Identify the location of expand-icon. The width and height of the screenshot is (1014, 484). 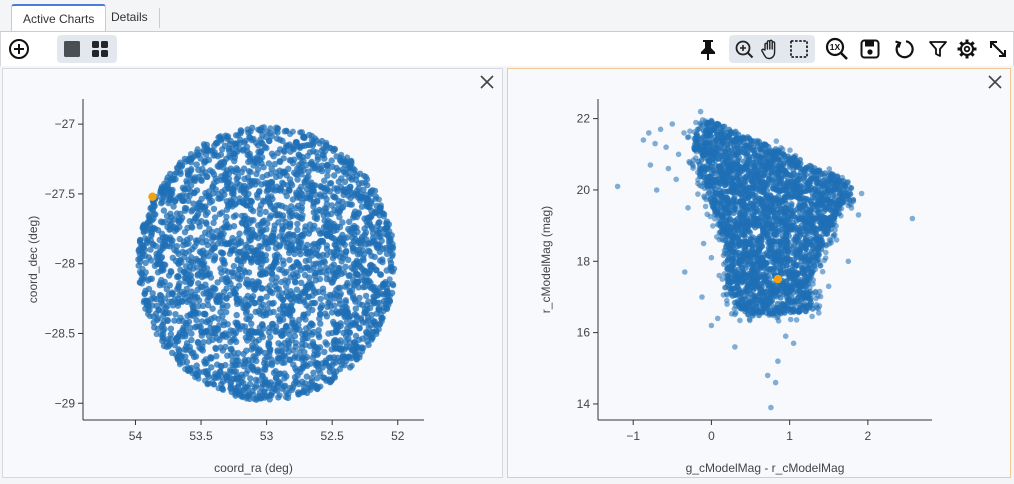
(998, 49).